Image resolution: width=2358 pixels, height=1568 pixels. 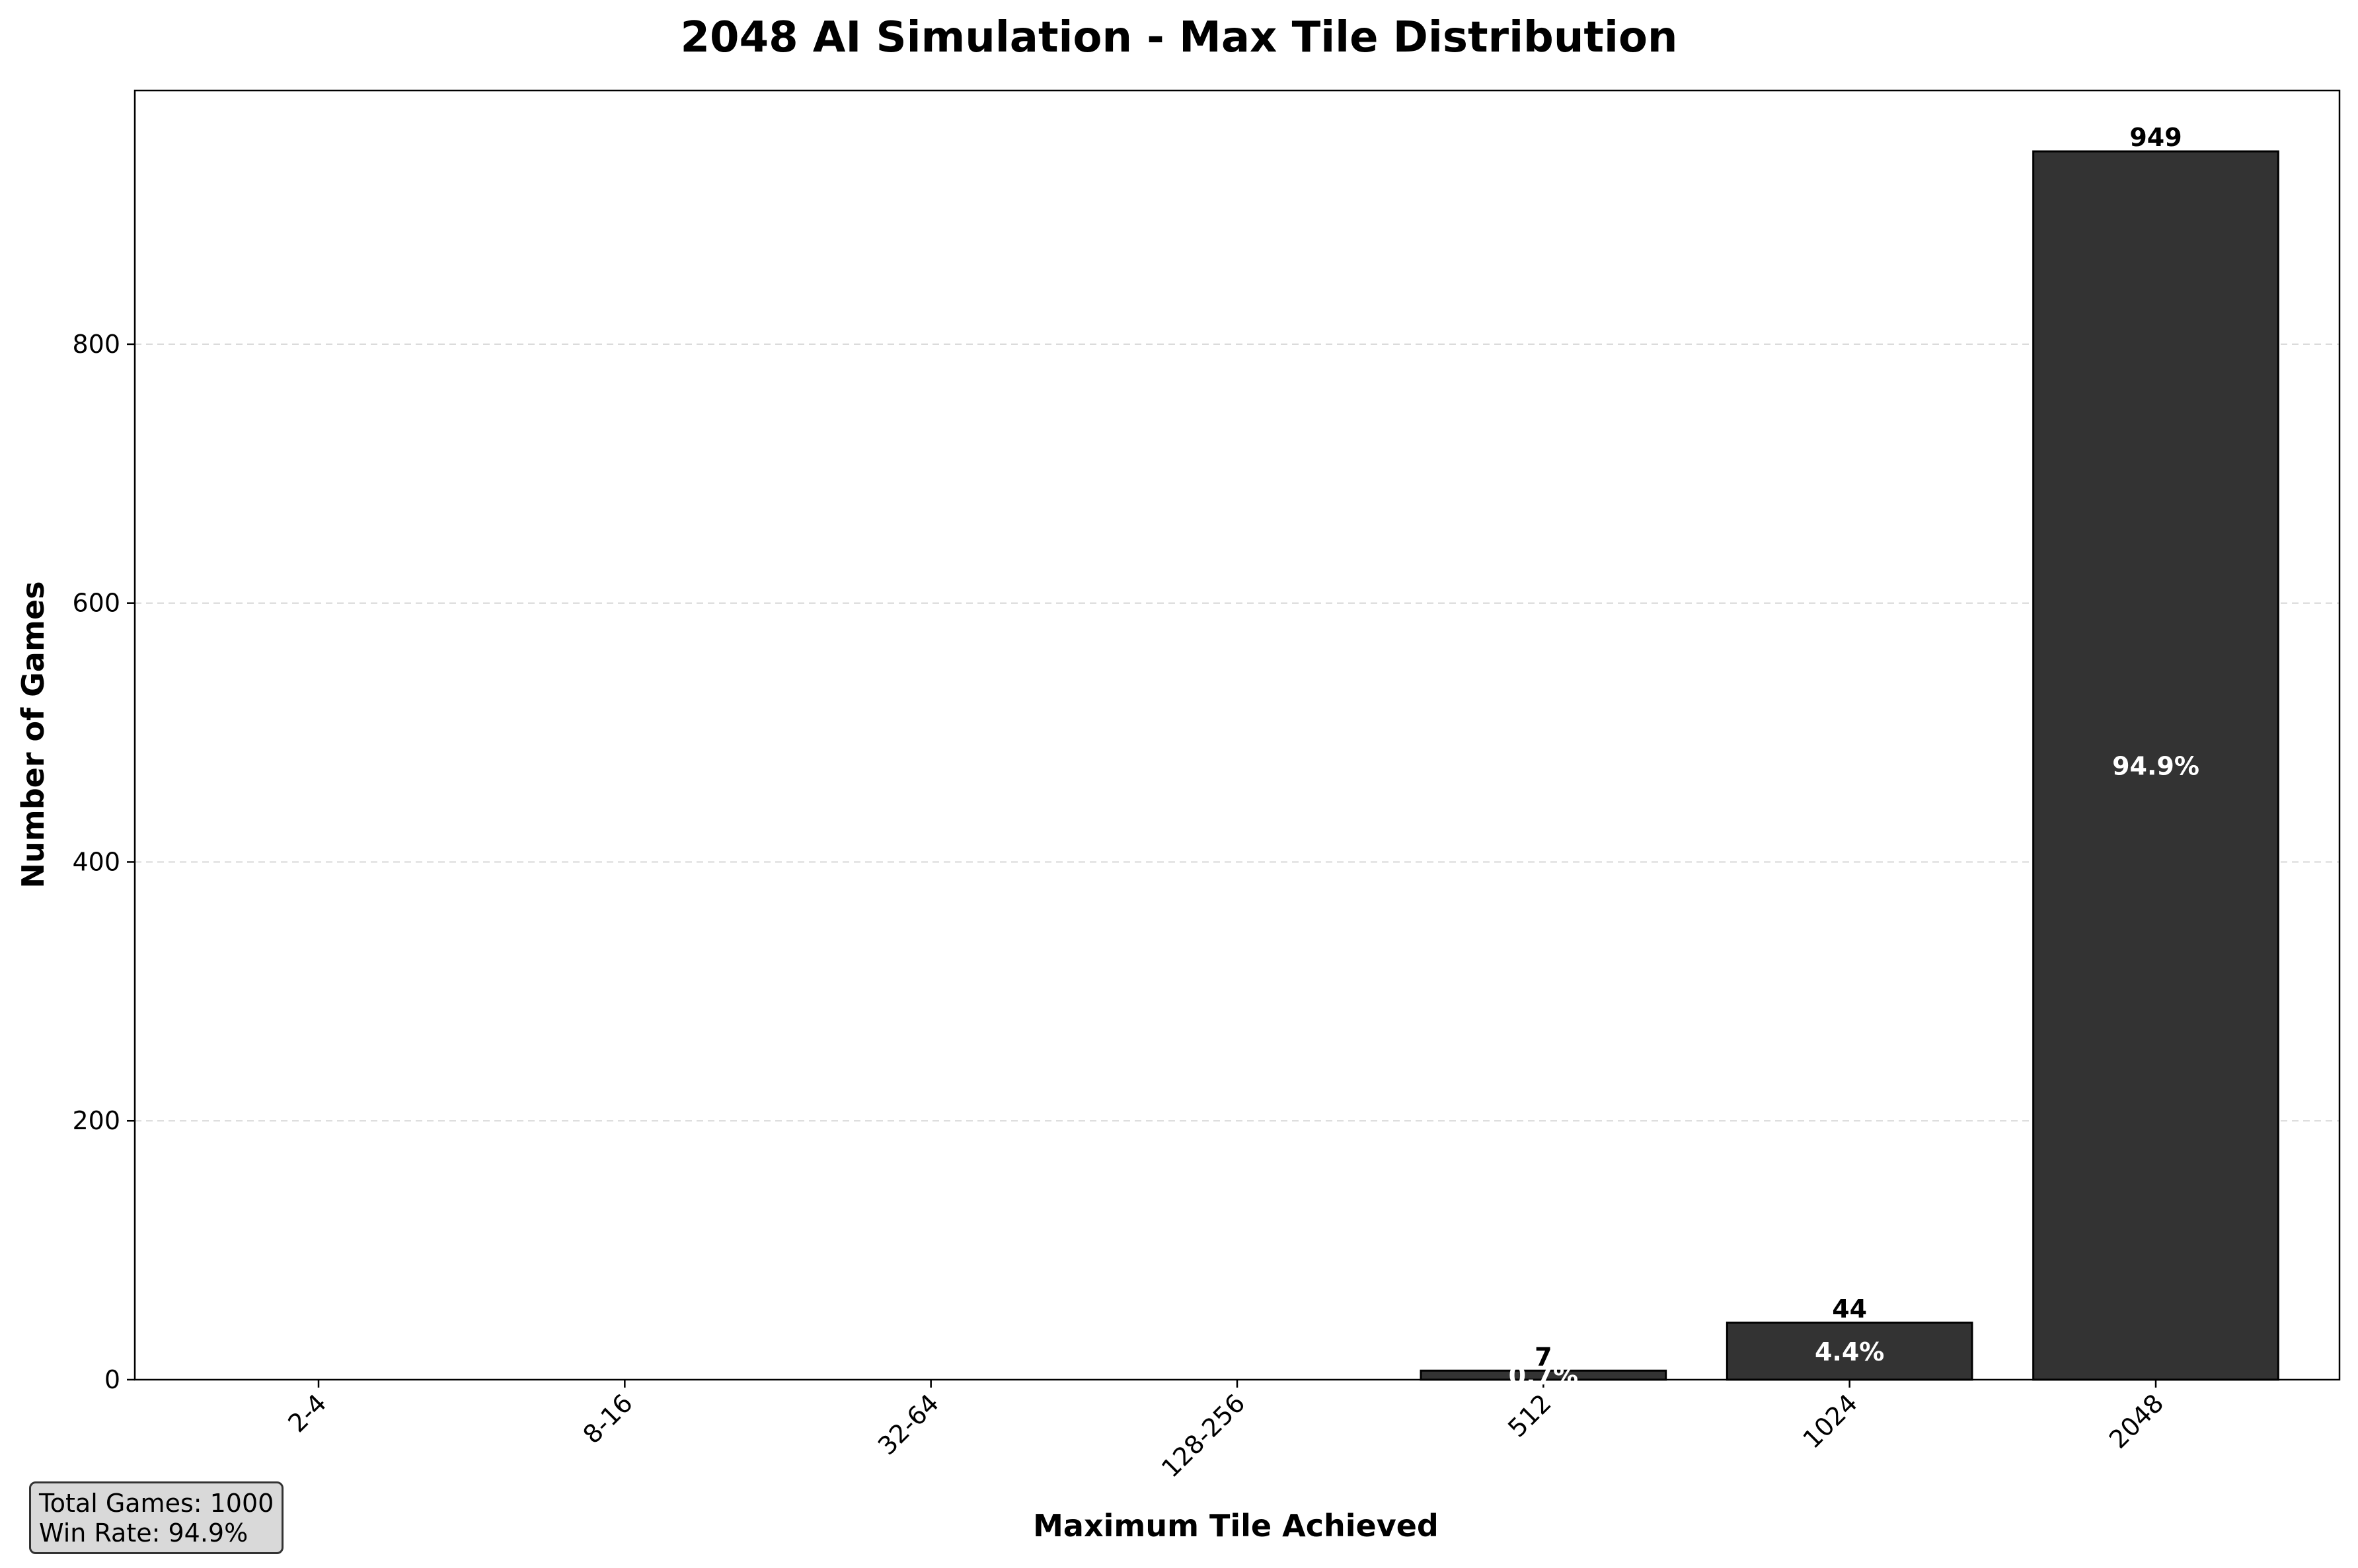 I want to click on x-axis-label: Maximum Tile Achieved, so click(x=1236, y=1526).